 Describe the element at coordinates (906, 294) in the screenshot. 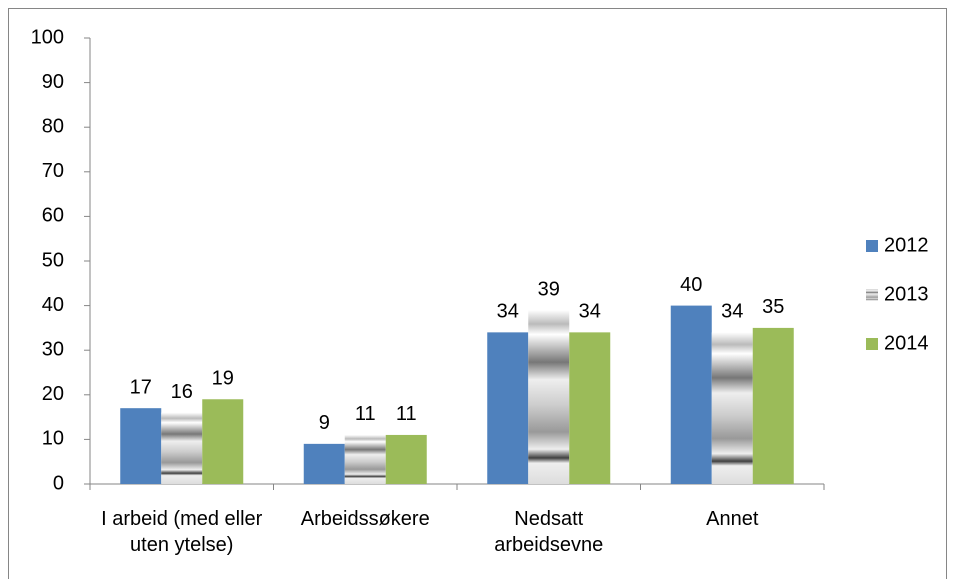

I see `legend-label: 2013` at that location.